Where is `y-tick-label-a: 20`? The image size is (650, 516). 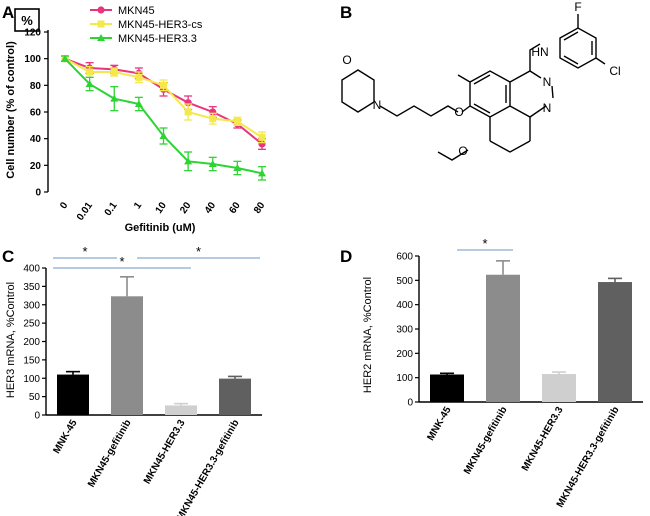 y-tick-label-a: 20 is located at coordinates (36, 166).